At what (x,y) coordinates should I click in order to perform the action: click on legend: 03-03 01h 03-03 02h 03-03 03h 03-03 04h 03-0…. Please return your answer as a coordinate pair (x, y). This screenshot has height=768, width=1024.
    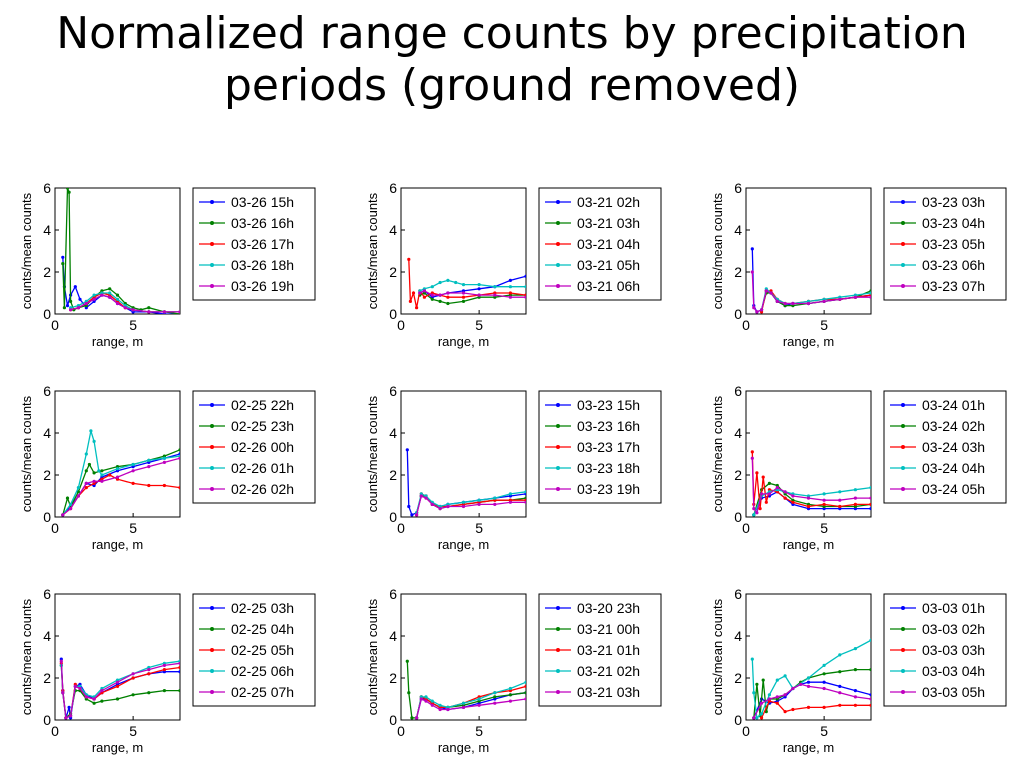
    Looking at the image, I should click on (945, 650).